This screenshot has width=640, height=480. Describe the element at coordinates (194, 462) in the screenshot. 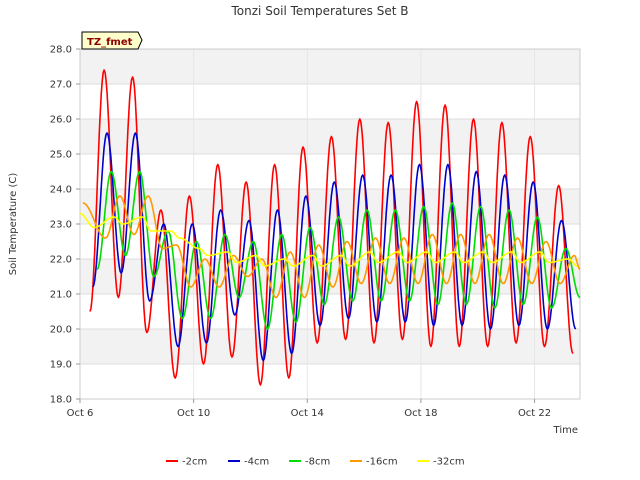

I see `legend-label: -2cm` at that location.